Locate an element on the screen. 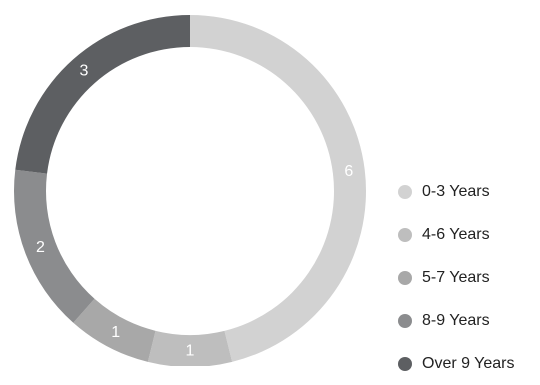  donut-slice-5-7-years is located at coordinates (114, 330).